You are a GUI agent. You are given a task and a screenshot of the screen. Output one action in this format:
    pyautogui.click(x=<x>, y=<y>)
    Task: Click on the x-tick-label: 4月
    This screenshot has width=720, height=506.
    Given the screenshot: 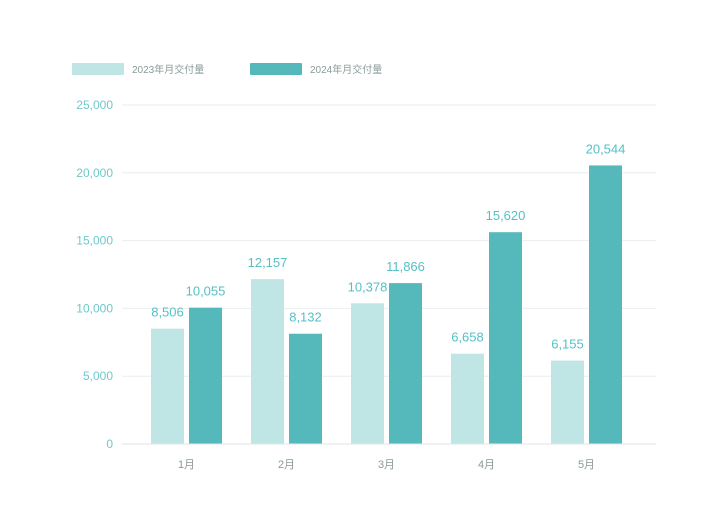 What is the action you would take?
    pyautogui.click(x=486, y=465)
    